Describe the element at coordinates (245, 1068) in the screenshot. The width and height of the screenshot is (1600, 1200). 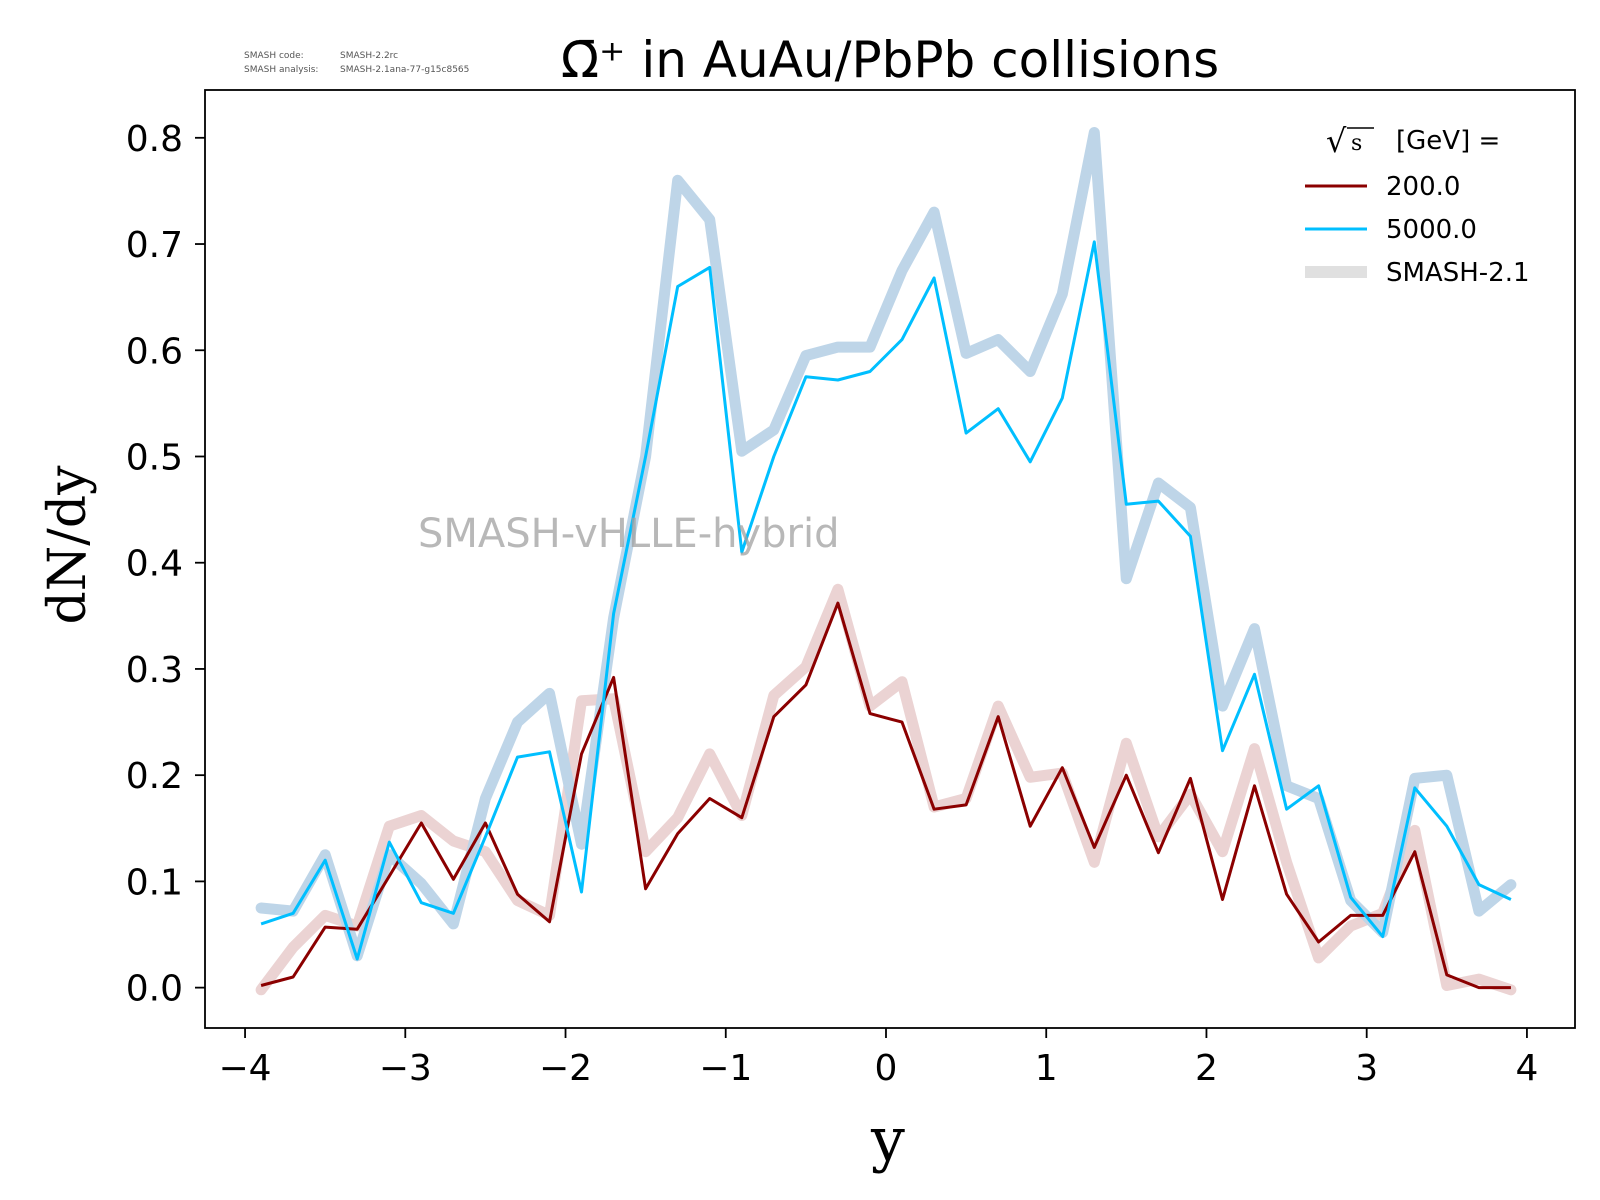
I see `x-tick-label: −4` at that location.